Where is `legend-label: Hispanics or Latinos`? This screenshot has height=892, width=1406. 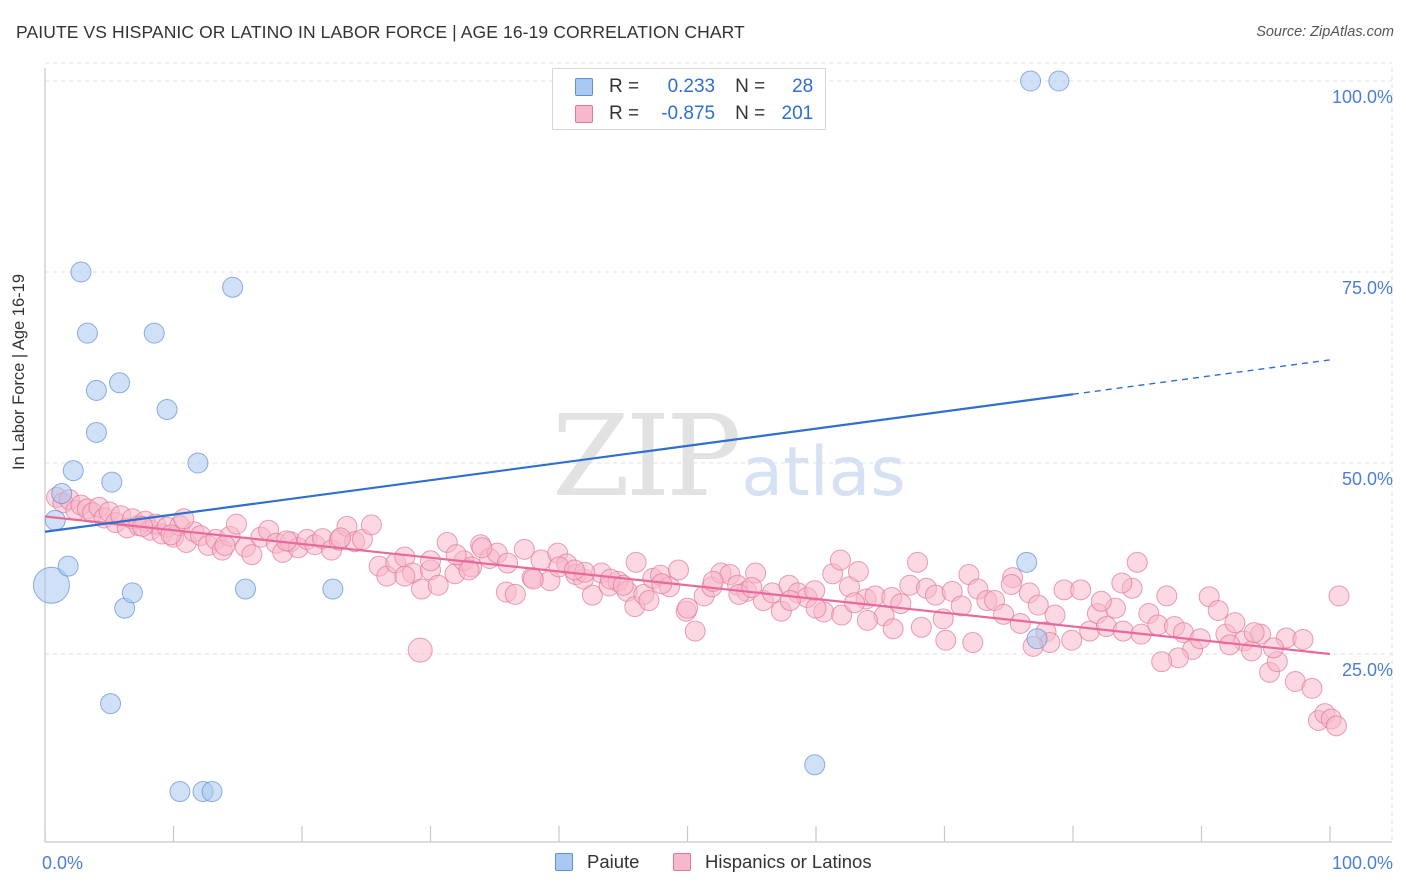
legend-label: Hispanics or Latinos is located at coordinates (788, 861).